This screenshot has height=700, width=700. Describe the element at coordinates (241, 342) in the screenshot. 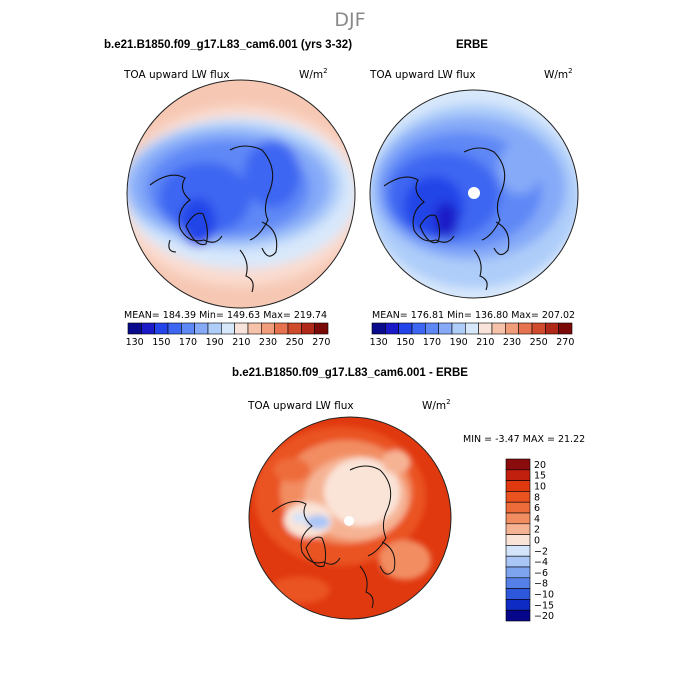

I see `panel-model-colorbar-tick-label: 210` at that location.